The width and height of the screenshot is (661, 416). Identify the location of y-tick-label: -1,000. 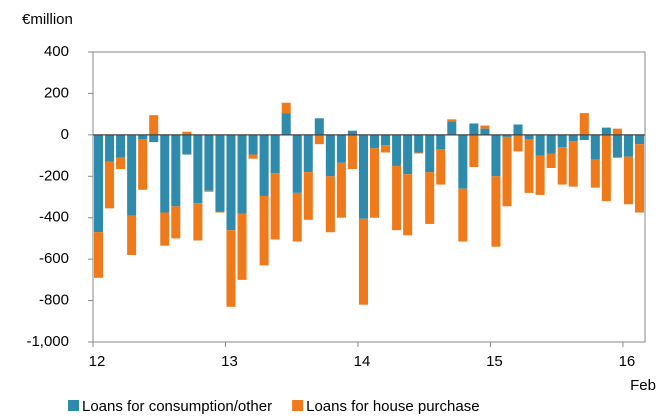
(47, 341).